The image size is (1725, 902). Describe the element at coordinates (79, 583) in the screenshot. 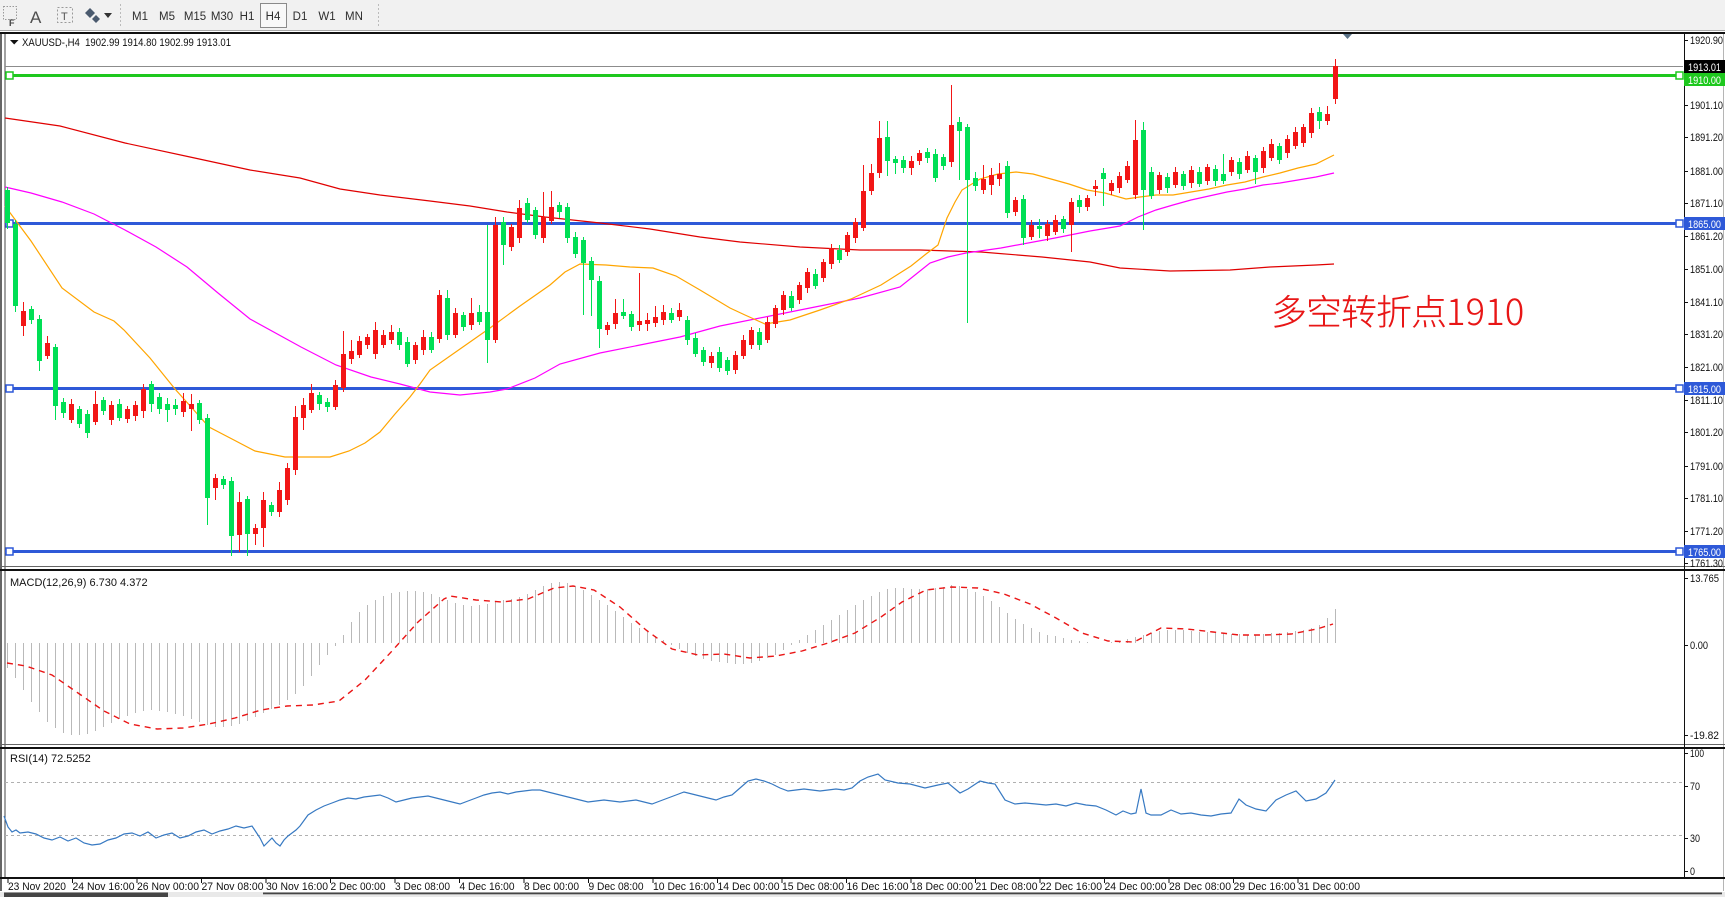

I see `svg-text: MACD(12,26,9) 6.730 4.372` at that location.